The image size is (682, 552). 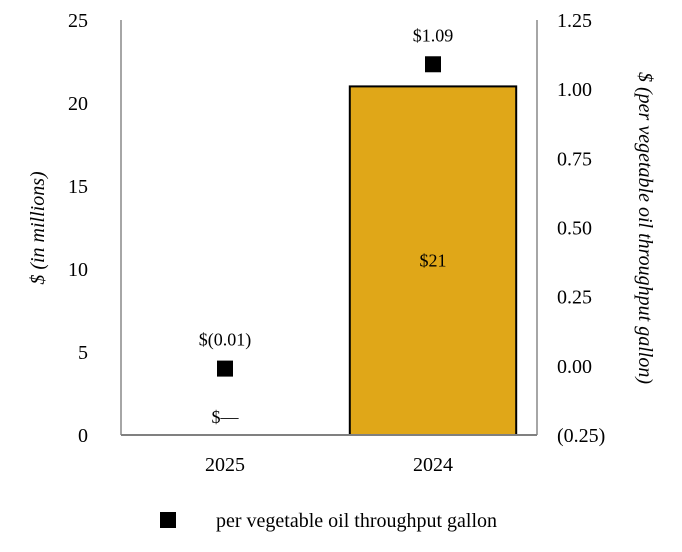 I want to click on x-tick-label: 2025, so click(x=225, y=465).